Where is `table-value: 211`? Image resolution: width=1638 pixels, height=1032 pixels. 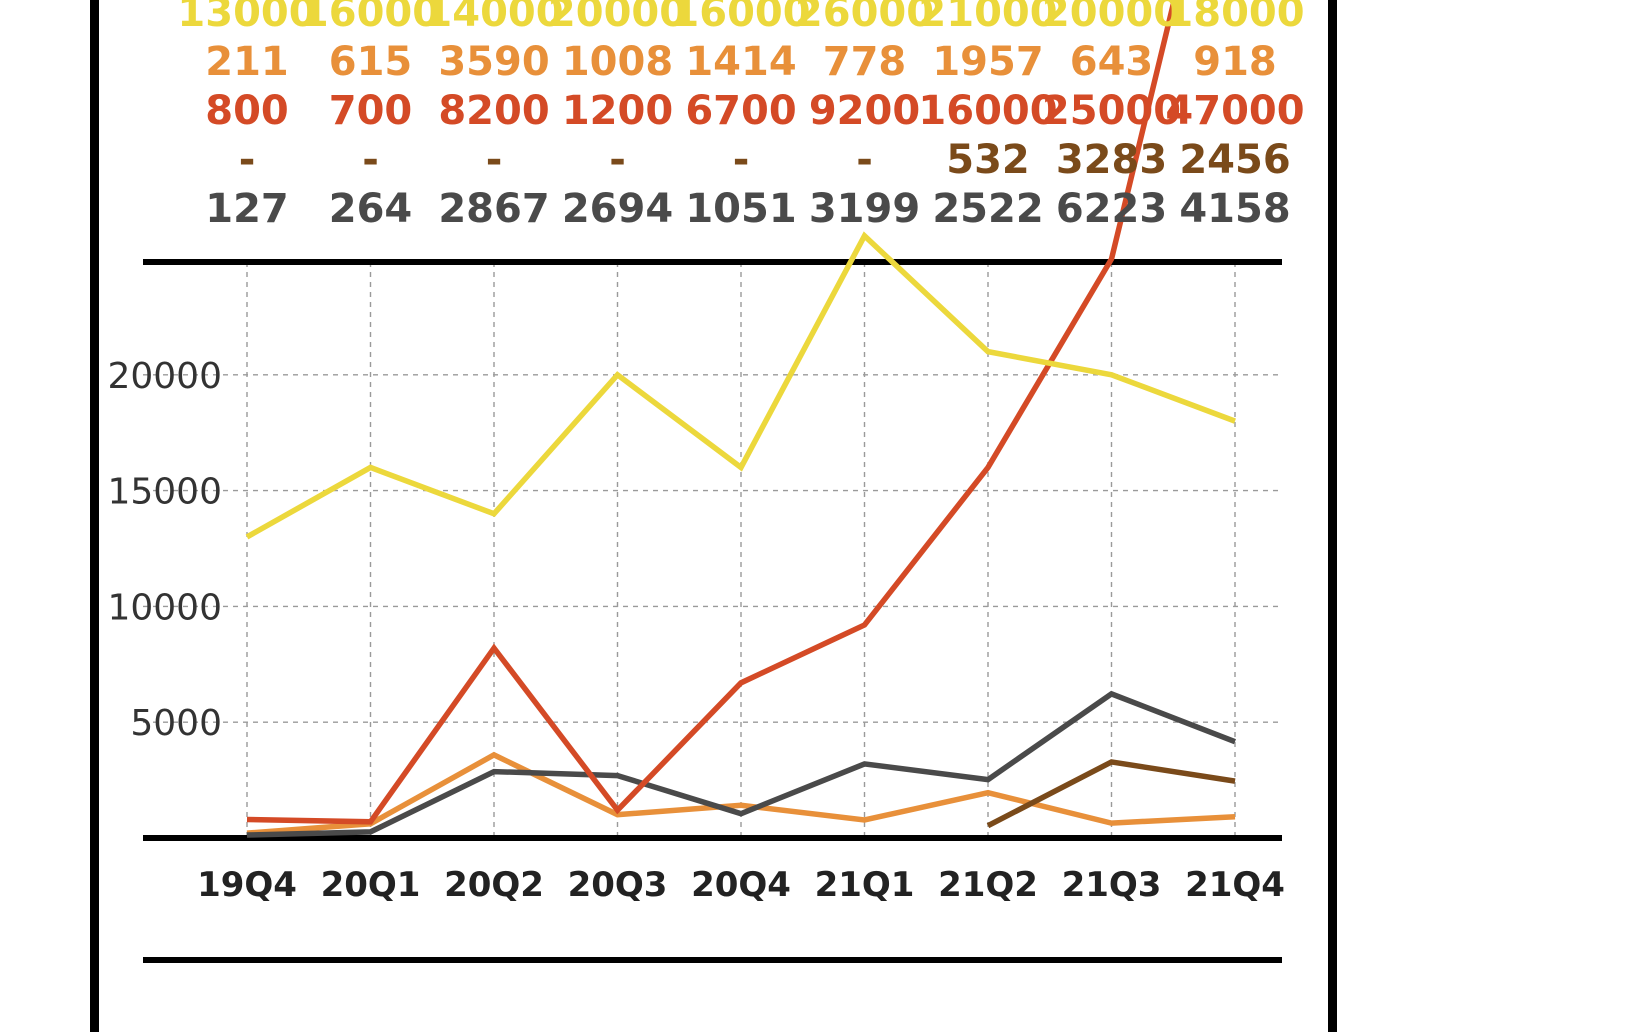 table-value: 211 is located at coordinates (247, 62).